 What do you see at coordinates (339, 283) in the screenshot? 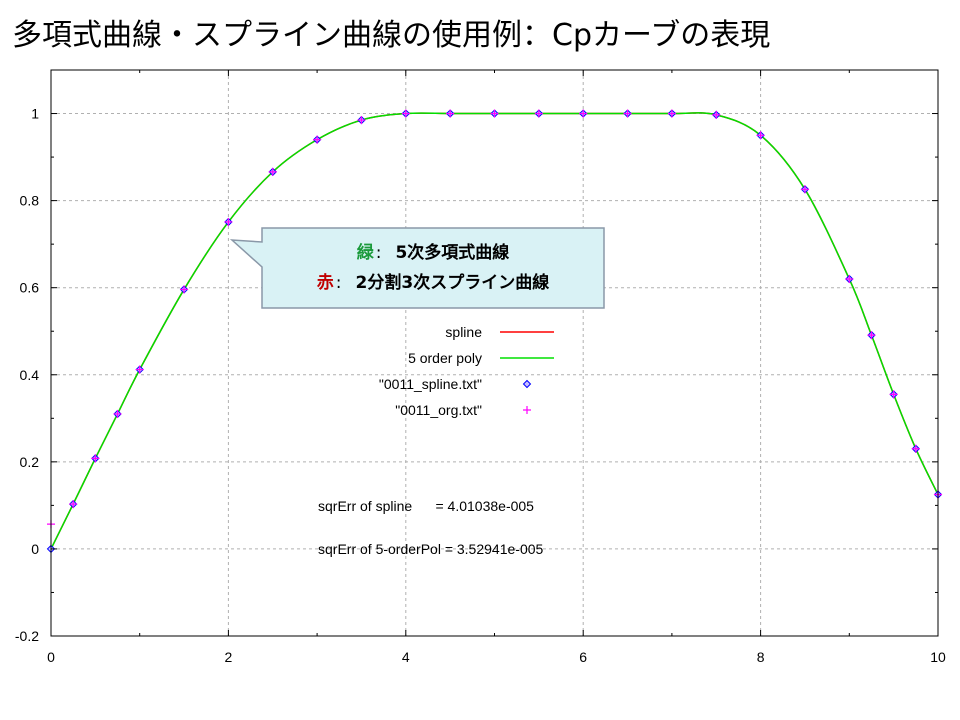
I see `callout-sep-2: :` at bounding box center [339, 283].